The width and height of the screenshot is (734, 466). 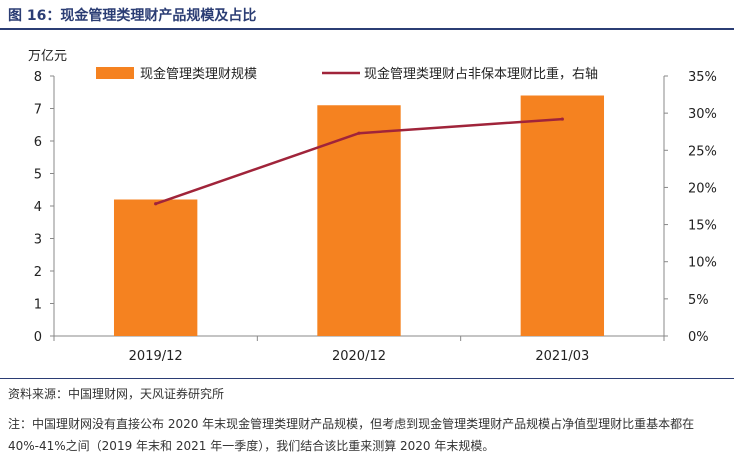 I want to click on source-text: 资料来源：中国理财网，天风证券研究所, so click(x=116, y=394).